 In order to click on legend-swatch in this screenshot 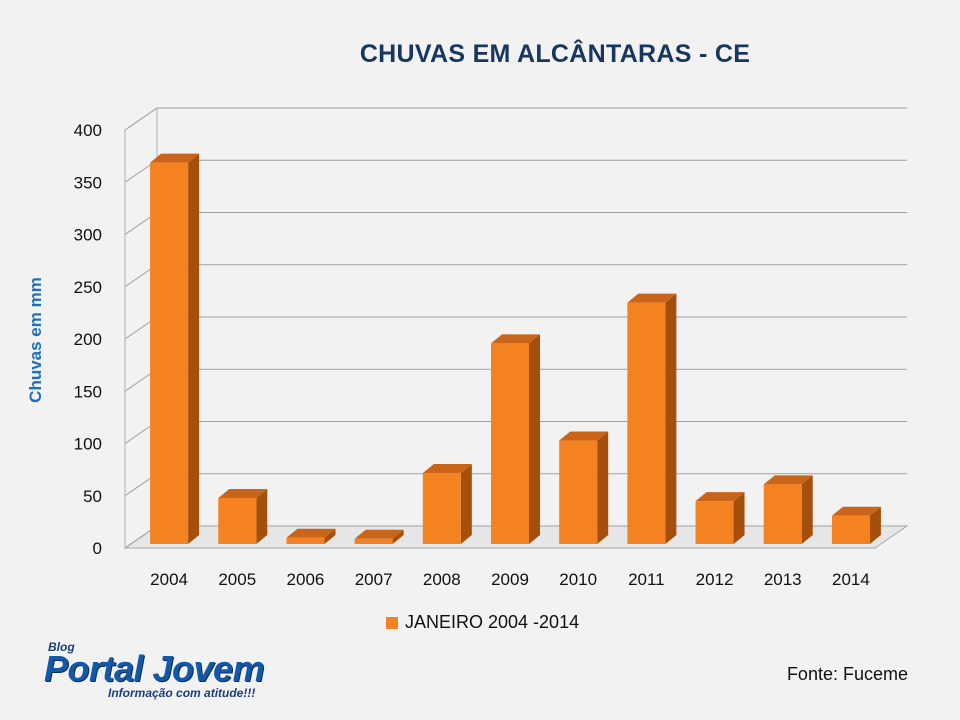, I will do `click(392, 622)`.